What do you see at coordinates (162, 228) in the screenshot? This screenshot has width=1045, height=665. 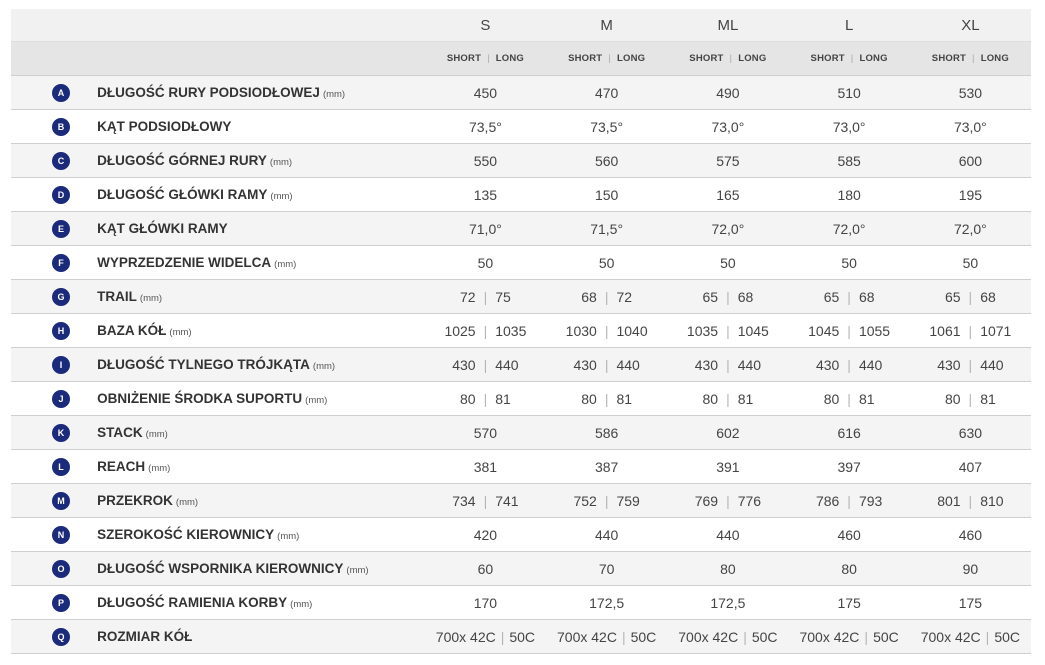 I see `measurement-label: KĄT GŁÓWKI RAMY` at bounding box center [162, 228].